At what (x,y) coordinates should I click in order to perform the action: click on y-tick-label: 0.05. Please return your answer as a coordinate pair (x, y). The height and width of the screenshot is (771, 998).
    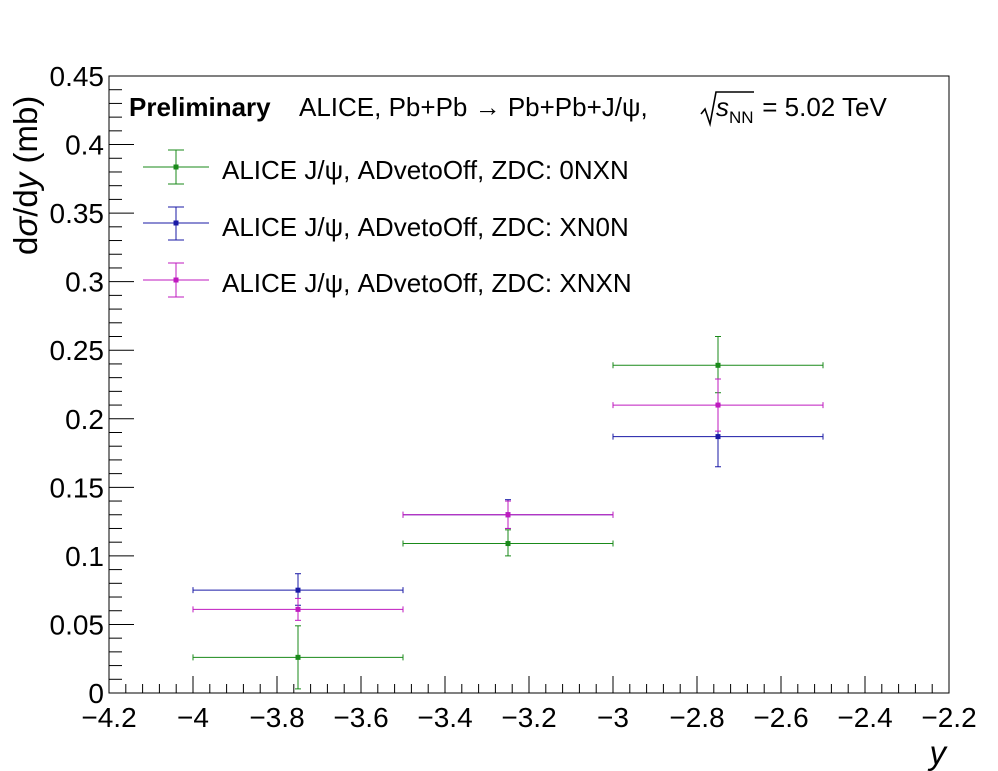
    Looking at the image, I should click on (77, 624).